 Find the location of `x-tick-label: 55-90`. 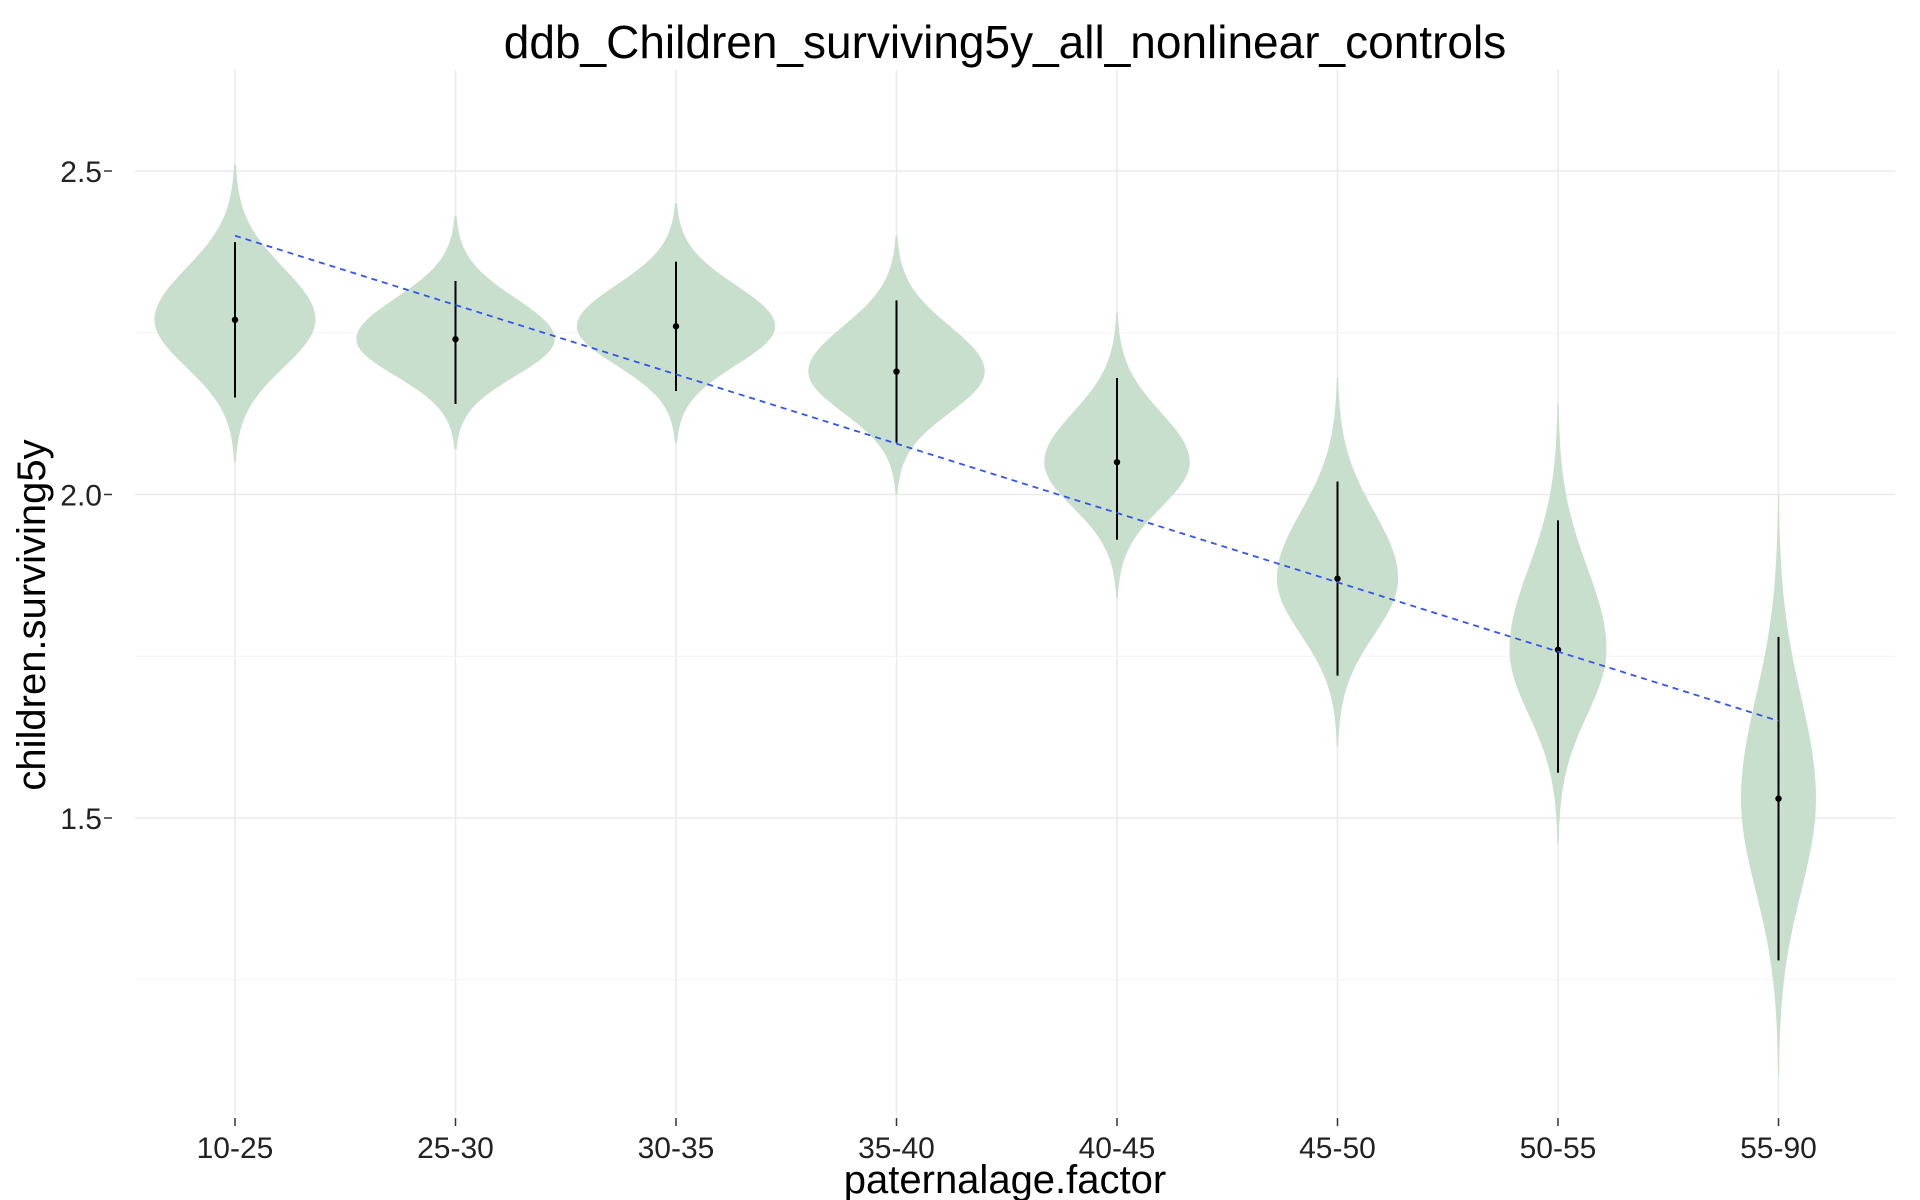

x-tick-label: 55-90 is located at coordinates (1778, 1148).